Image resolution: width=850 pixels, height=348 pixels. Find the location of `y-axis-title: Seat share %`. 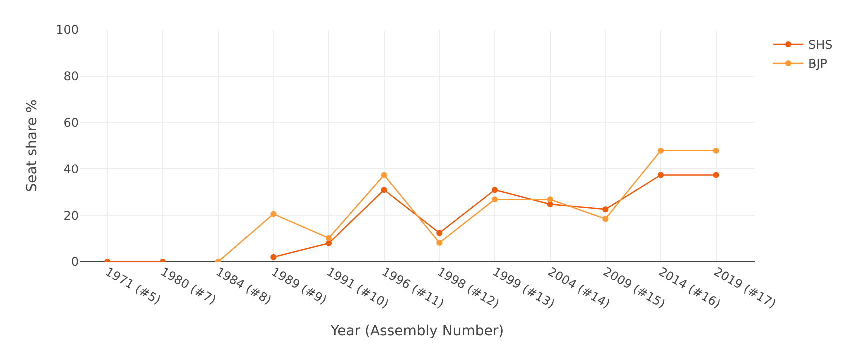

y-axis-title: Seat share % is located at coordinates (32, 146).